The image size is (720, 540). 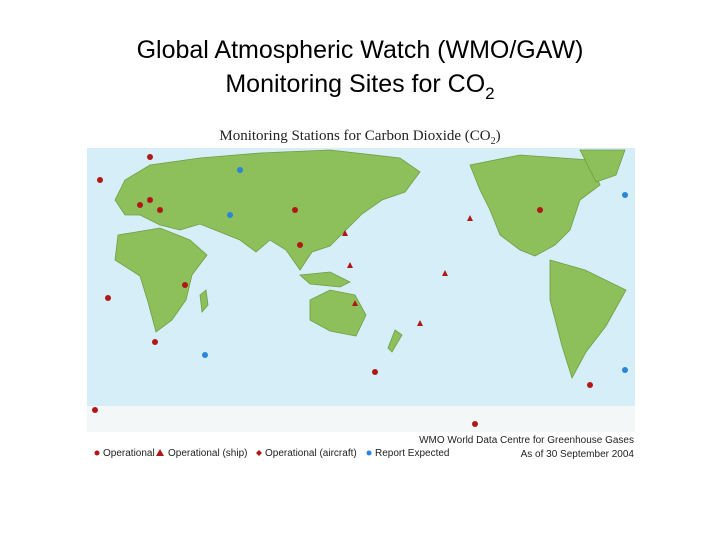 What do you see at coordinates (412, 453) in the screenshot?
I see `legend-label: Report Expected` at bounding box center [412, 453].